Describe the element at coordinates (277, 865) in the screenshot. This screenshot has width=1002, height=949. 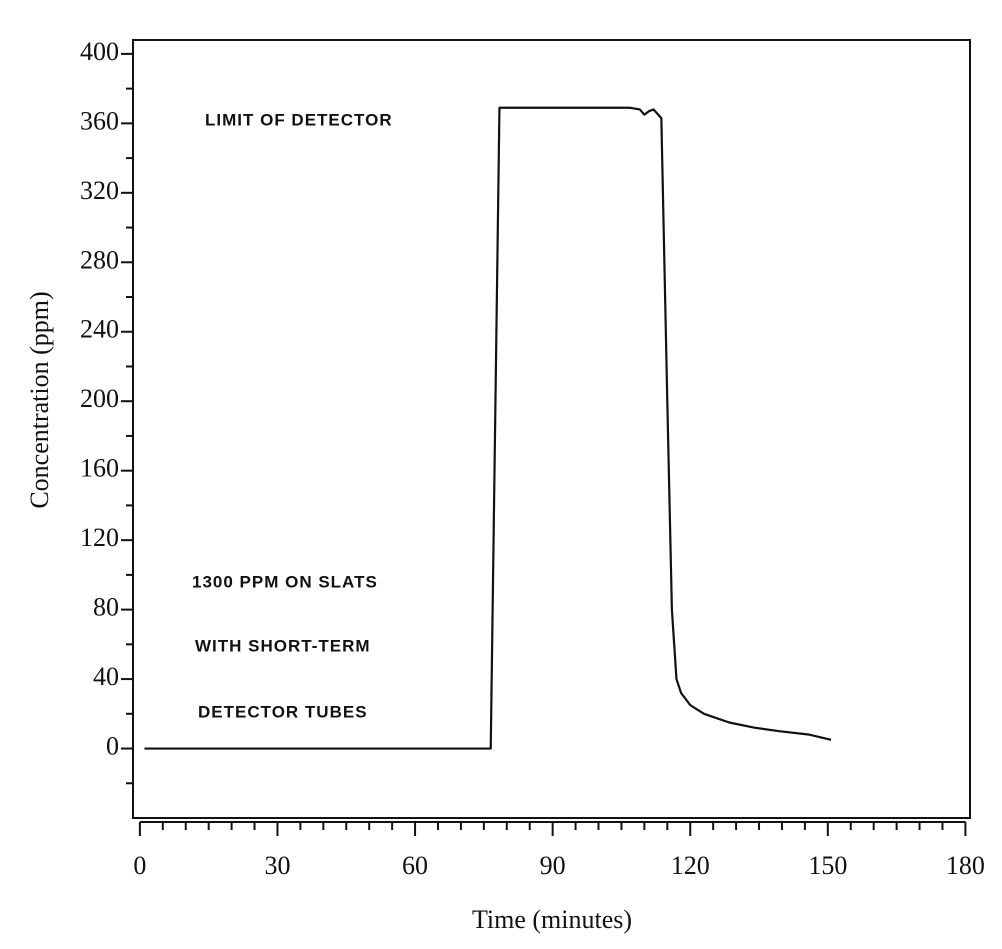
I see `x-tick-label: 30` at that location.